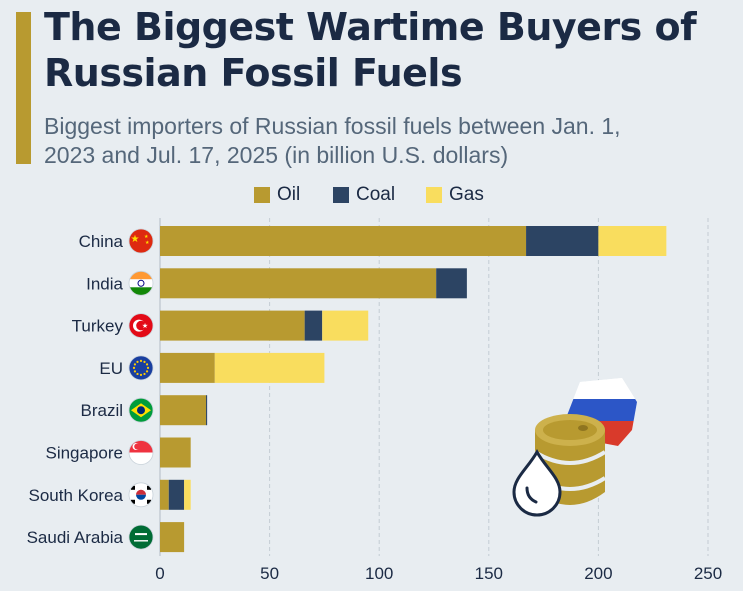 Image resolution: width=743 pixels, height=591 pixels. What do you see at coordinates (141, 283) in the screenshot?
I see `india-flag-icon` at bounding box center [141, 283].